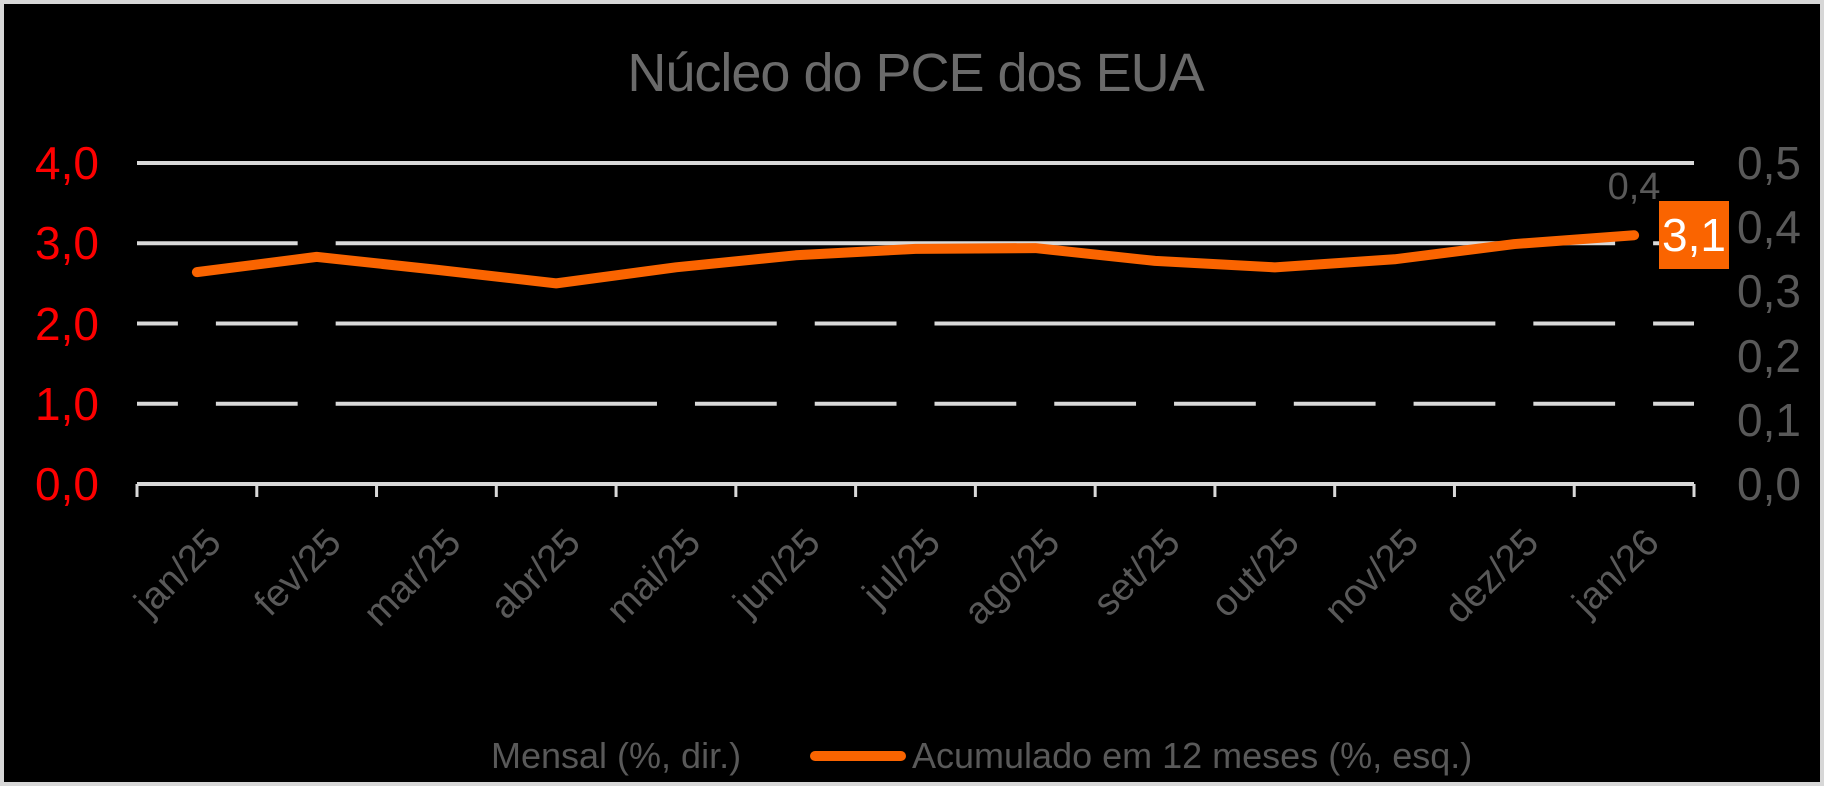 Image resolution: width=1824 pixels, height=786 pixels. I want to click on mensal-bar-dez/25, so click(1514, 387).